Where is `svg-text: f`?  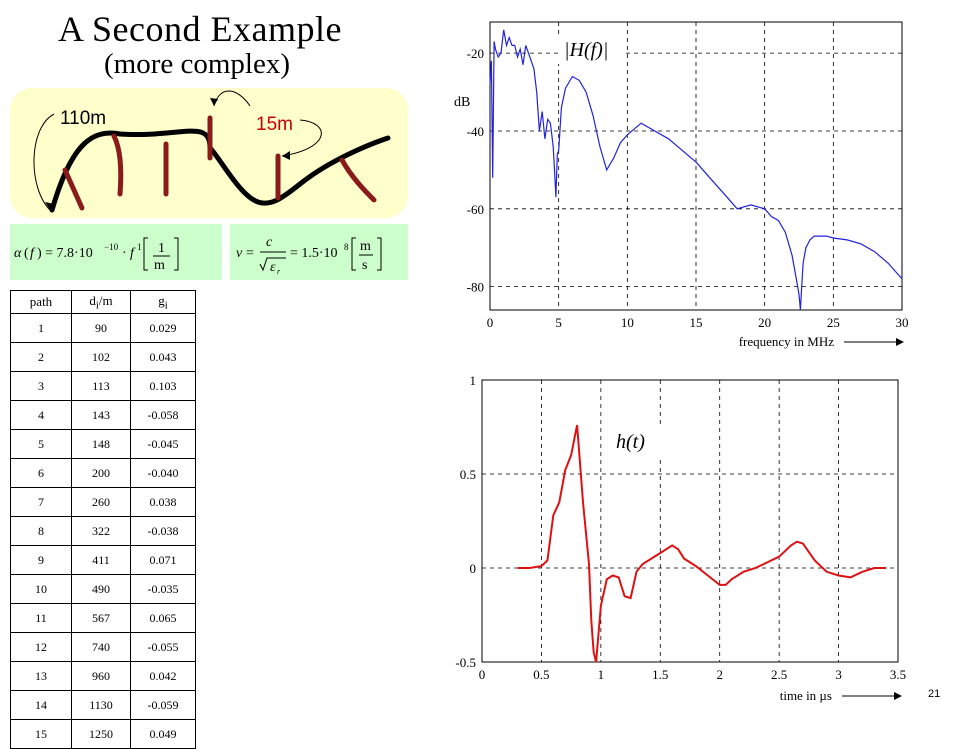 svg-text: f is located at coordinates (33, 253).